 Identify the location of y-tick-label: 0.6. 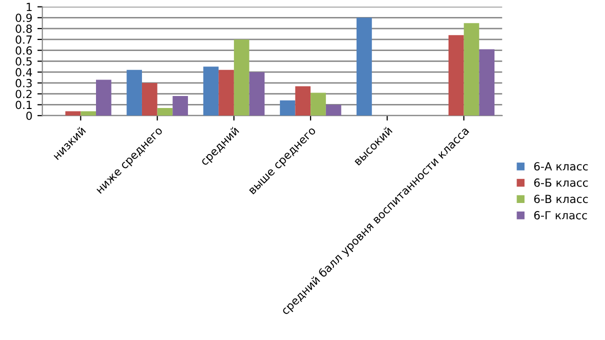
(24, 50).